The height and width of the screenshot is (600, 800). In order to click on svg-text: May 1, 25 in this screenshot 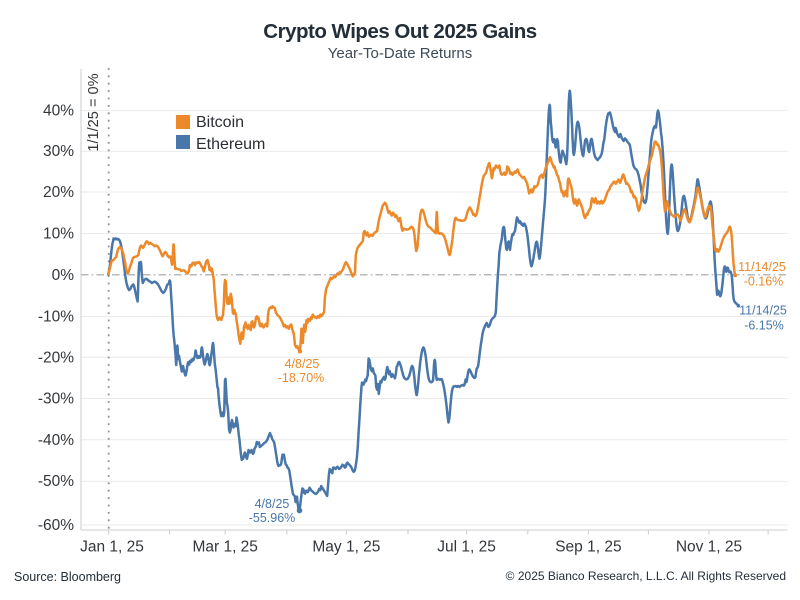, I will do `click(346, 547)`.